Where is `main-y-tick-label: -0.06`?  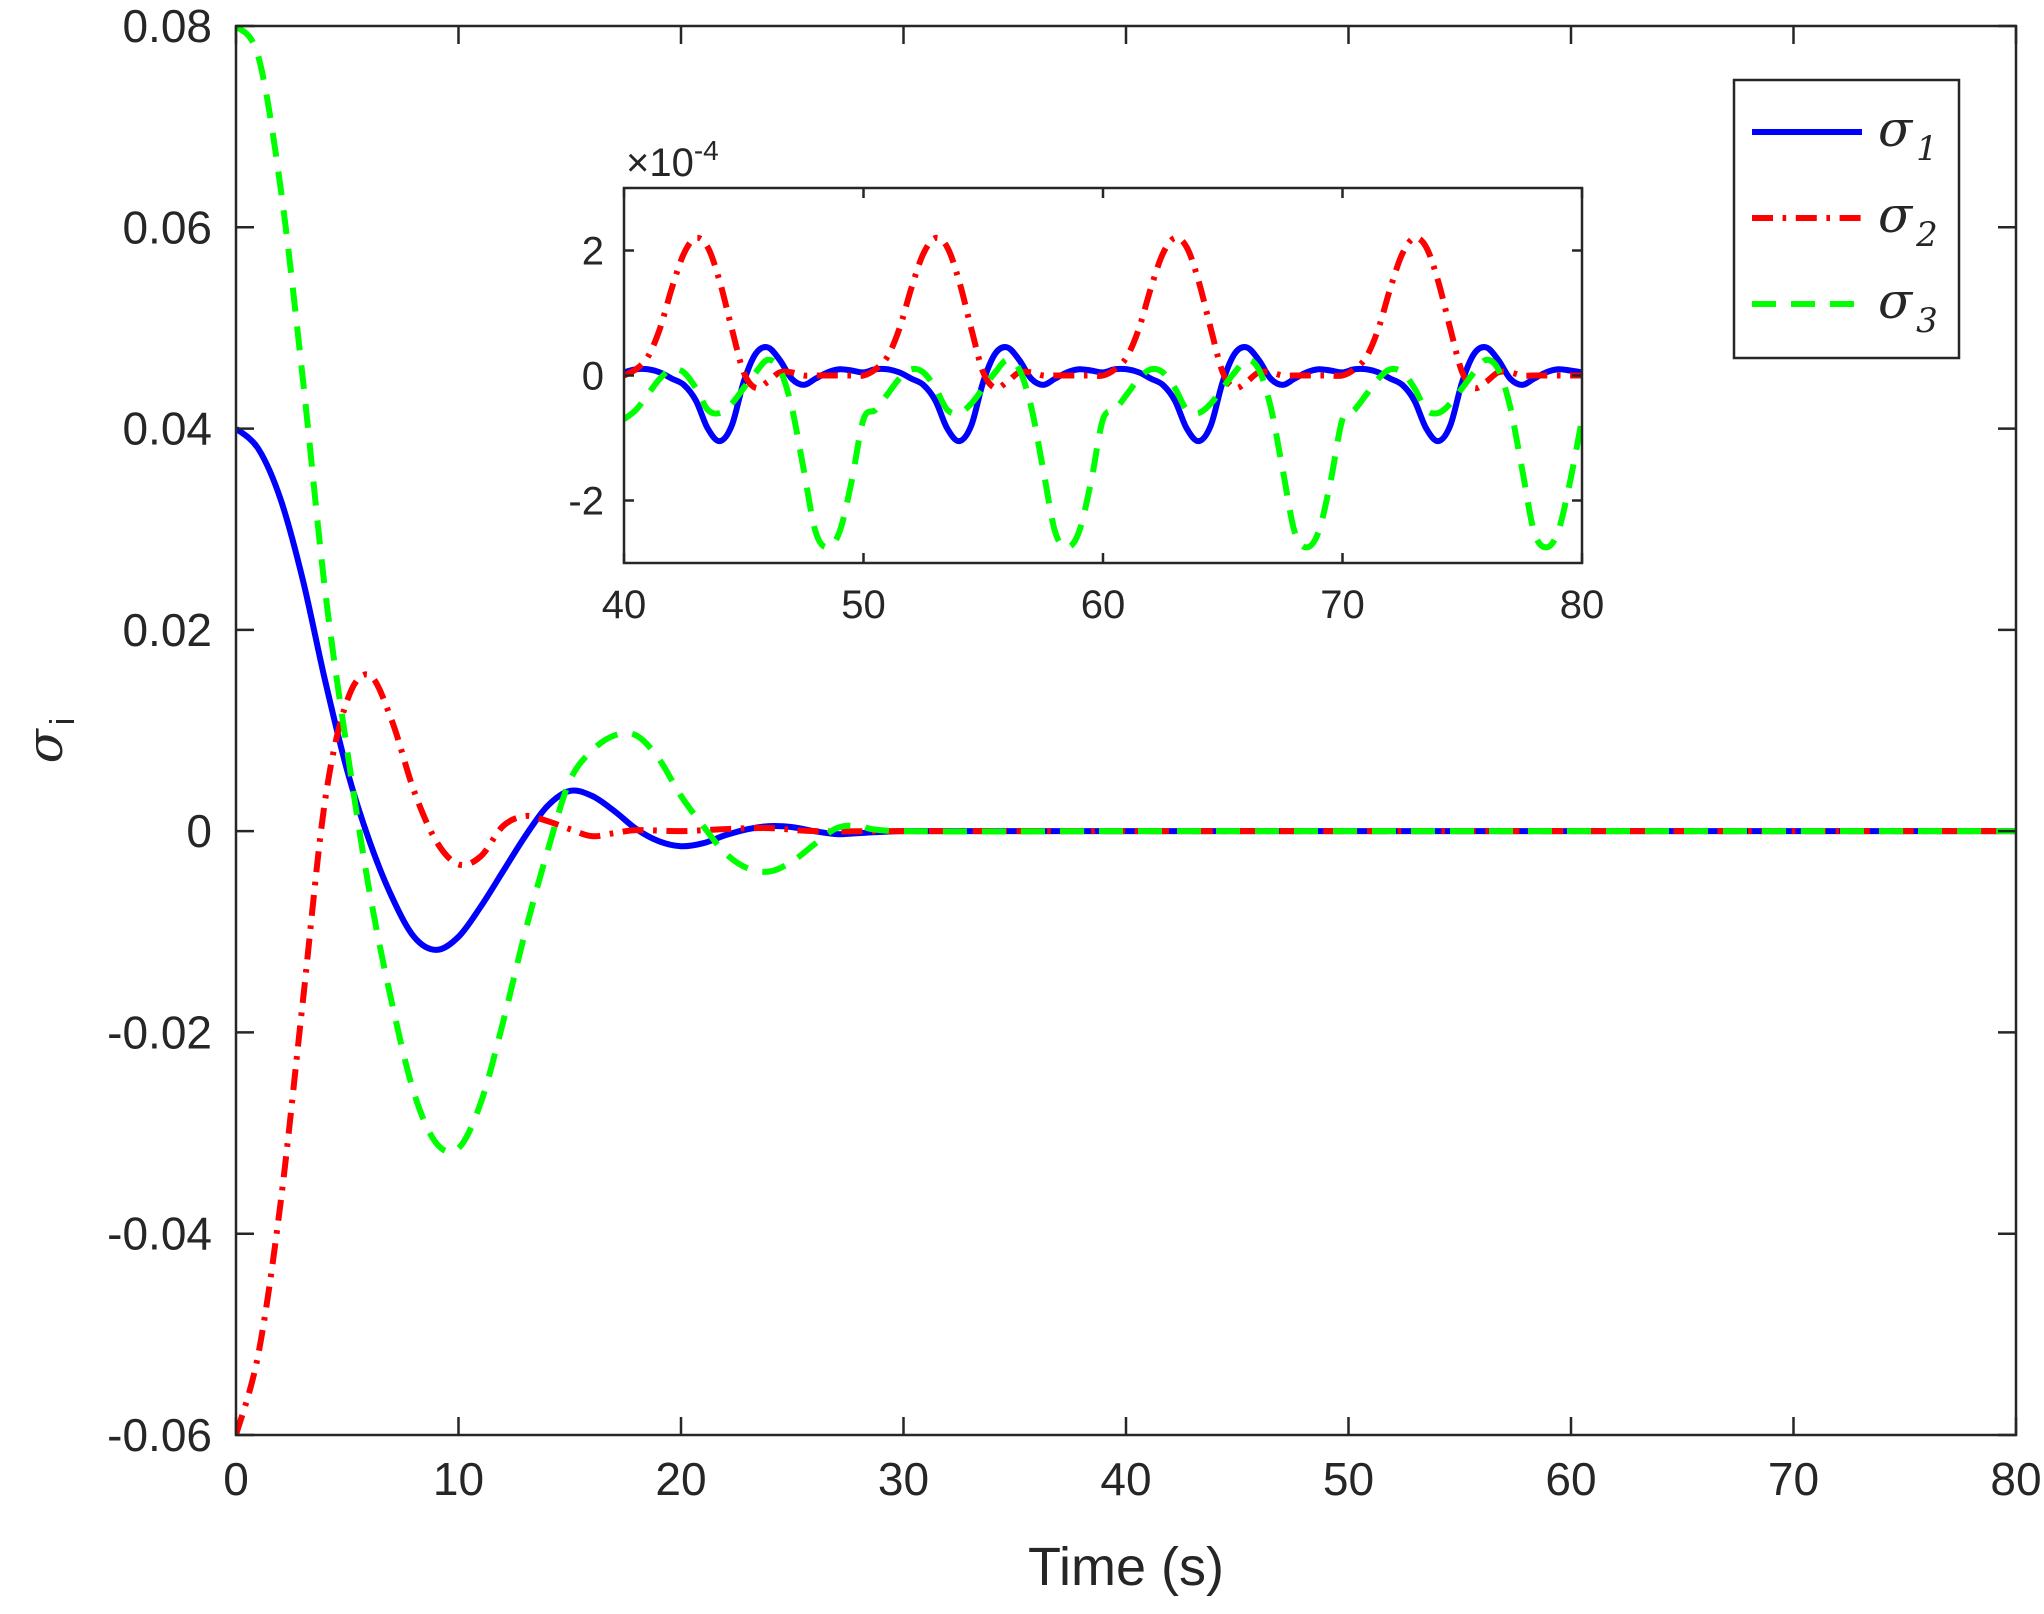 main-y-tick-label: -0.06 is located at coordinates (159, 1435).